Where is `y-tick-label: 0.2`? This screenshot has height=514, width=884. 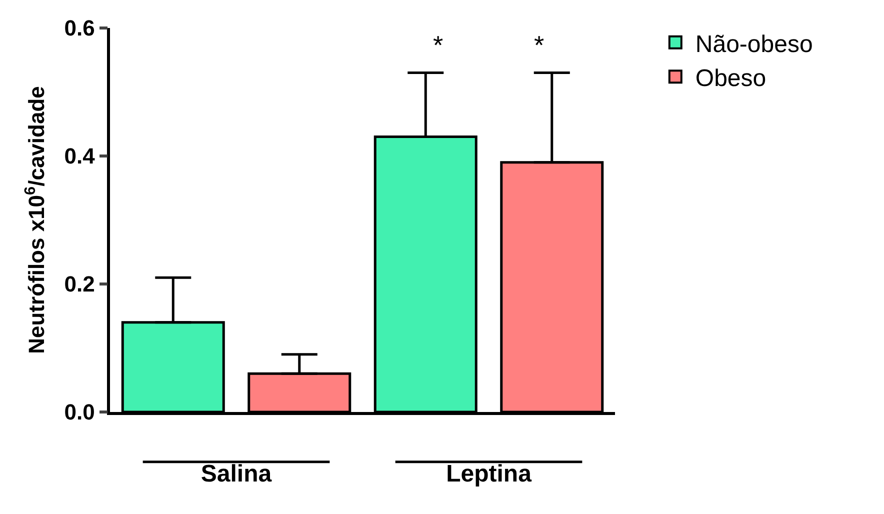
y-tick-label: 0.2 is located at coordinates (79, 284).